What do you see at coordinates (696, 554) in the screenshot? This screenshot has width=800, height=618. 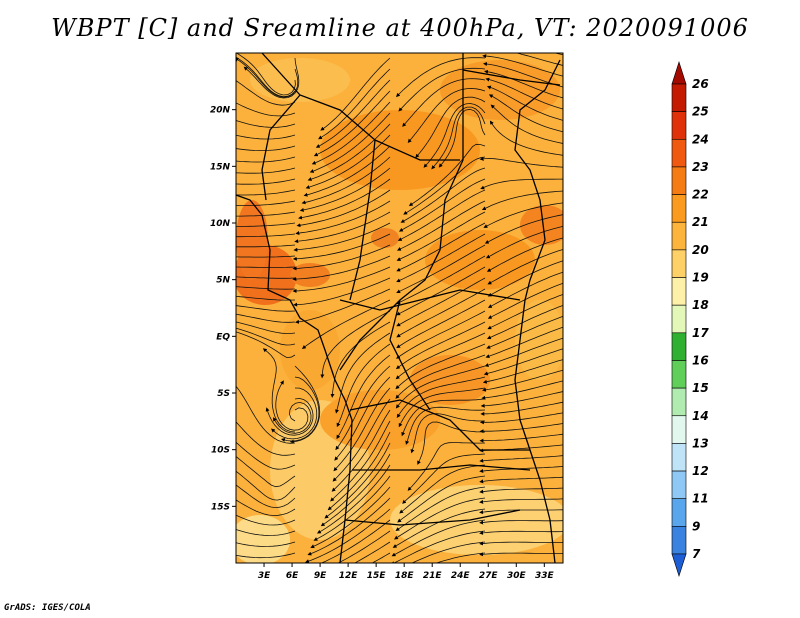 I see `colorbar-label: 7` at bounding box center [696, 554].